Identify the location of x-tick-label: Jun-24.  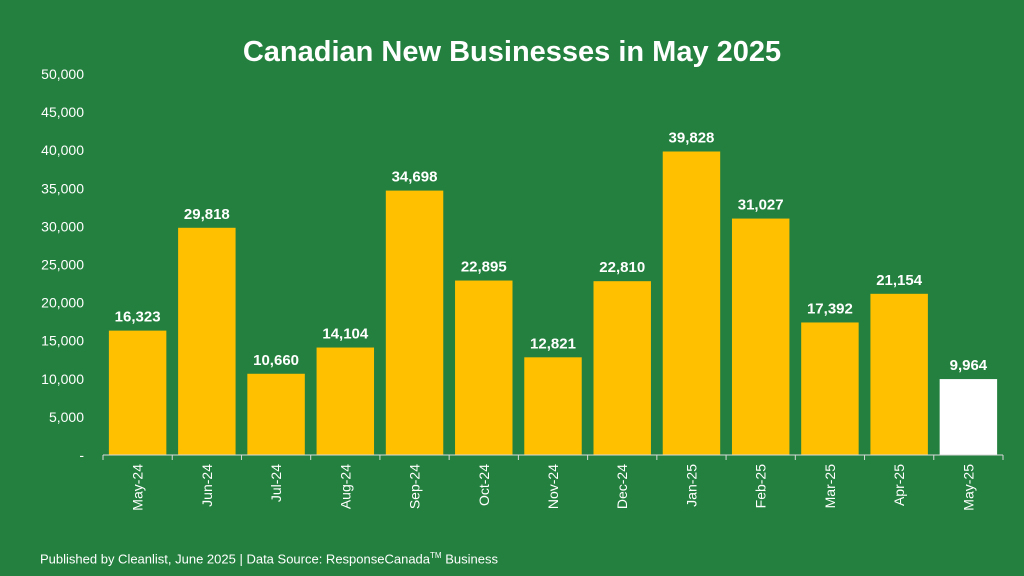
(207, 485).